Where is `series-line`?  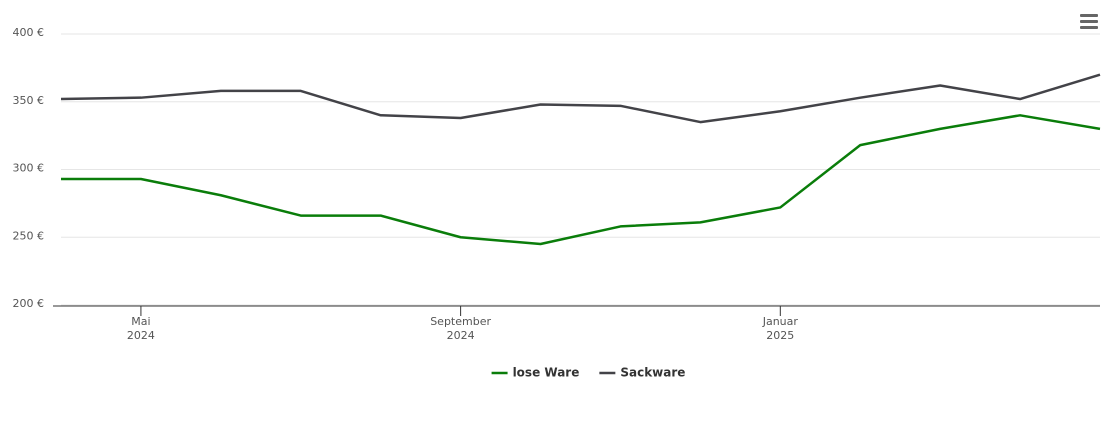 series-line is located at coordinates (580, 98).